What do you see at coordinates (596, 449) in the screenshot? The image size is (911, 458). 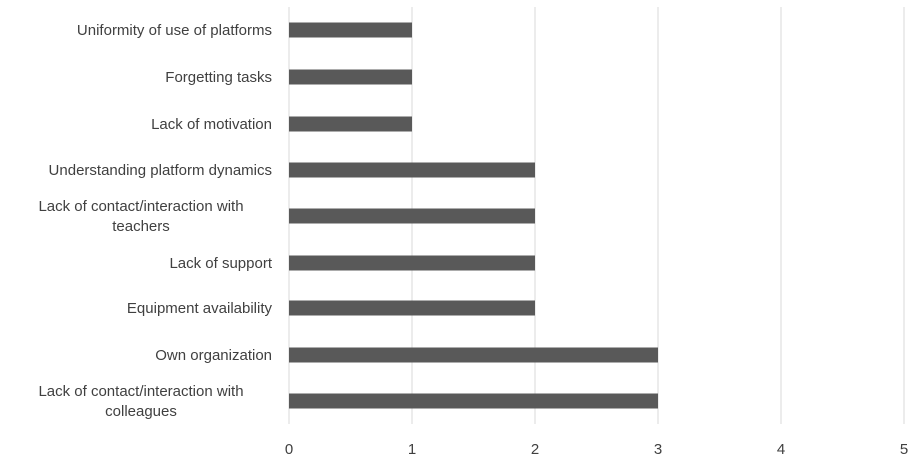 I see `x-tick-labels: 0 1 2 3 4 5` at bounding box center [596, 449].